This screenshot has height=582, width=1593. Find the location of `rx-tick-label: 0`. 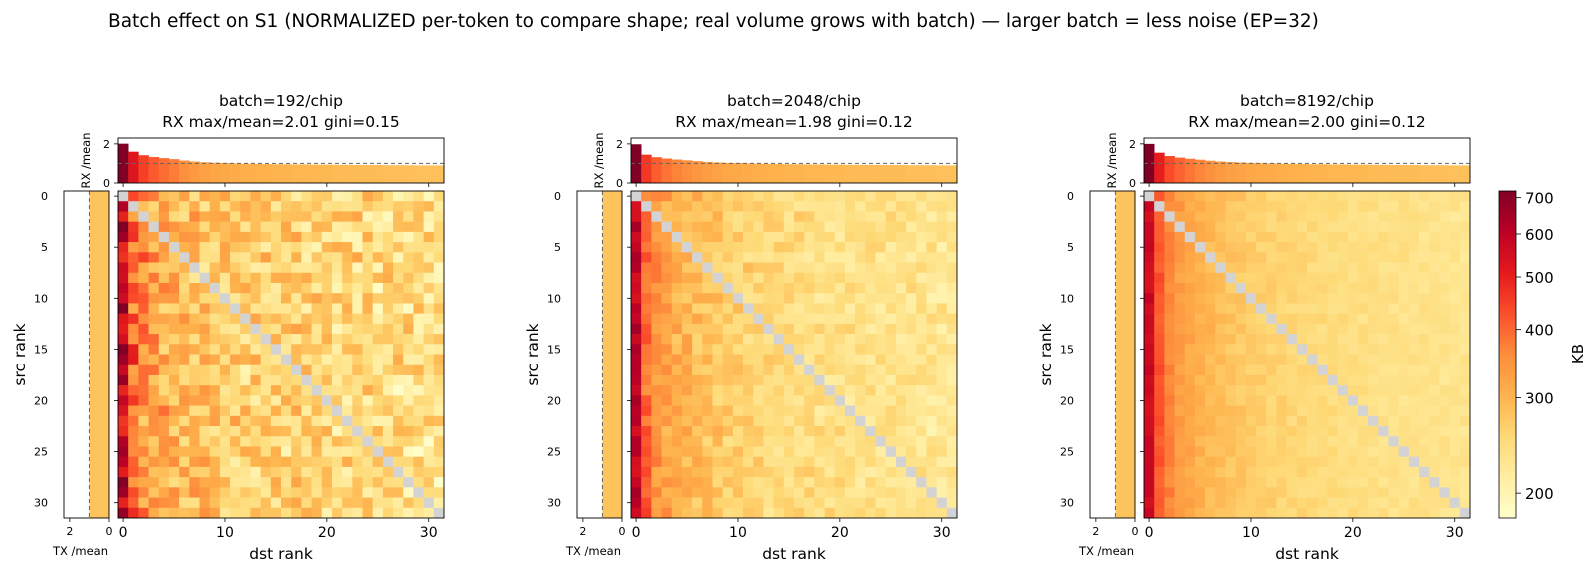

rx-tick-label: 0 is located at coordinates (1132, 183).